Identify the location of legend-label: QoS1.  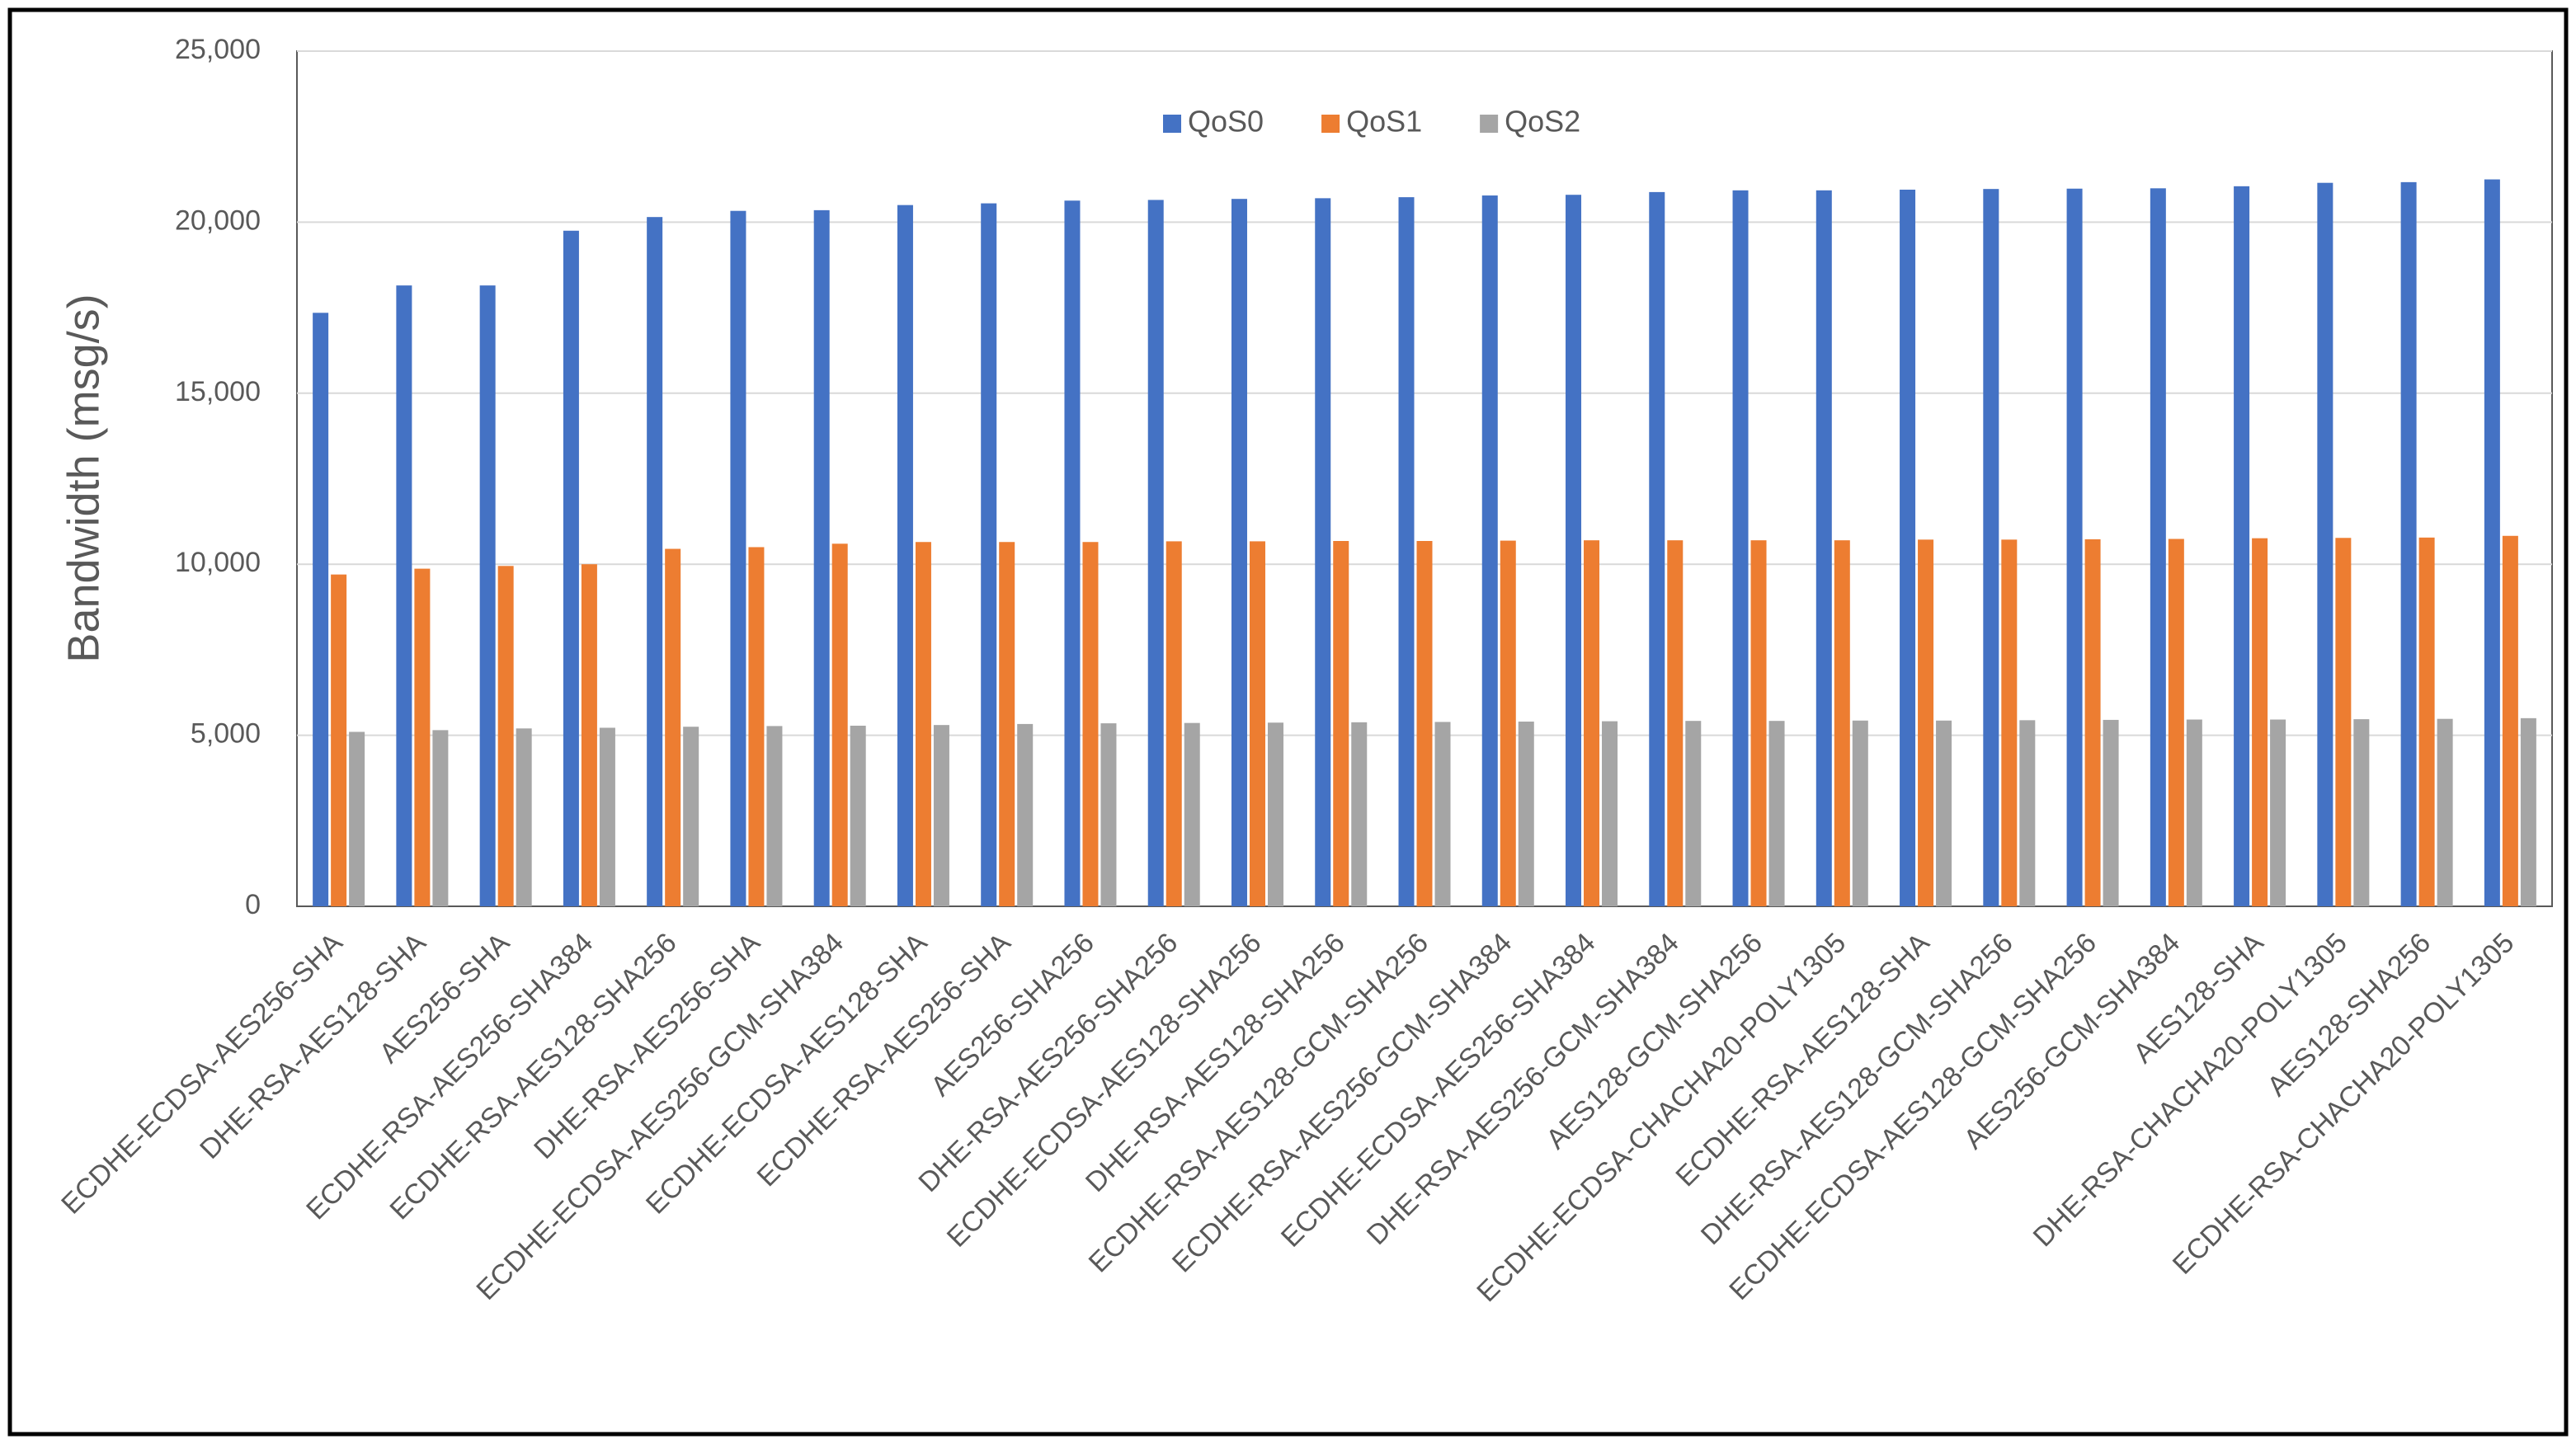
(1384, 122).